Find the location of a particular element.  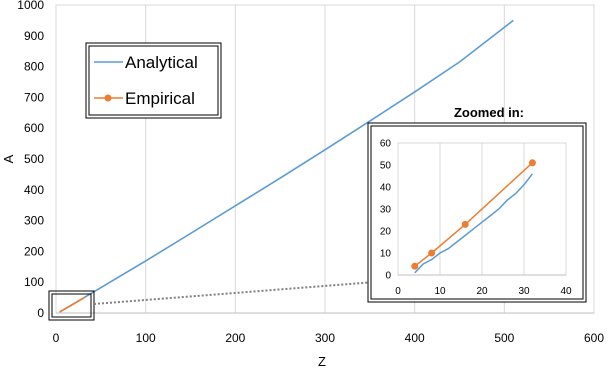

series-empirical-line is located at coordinates (72, 304).